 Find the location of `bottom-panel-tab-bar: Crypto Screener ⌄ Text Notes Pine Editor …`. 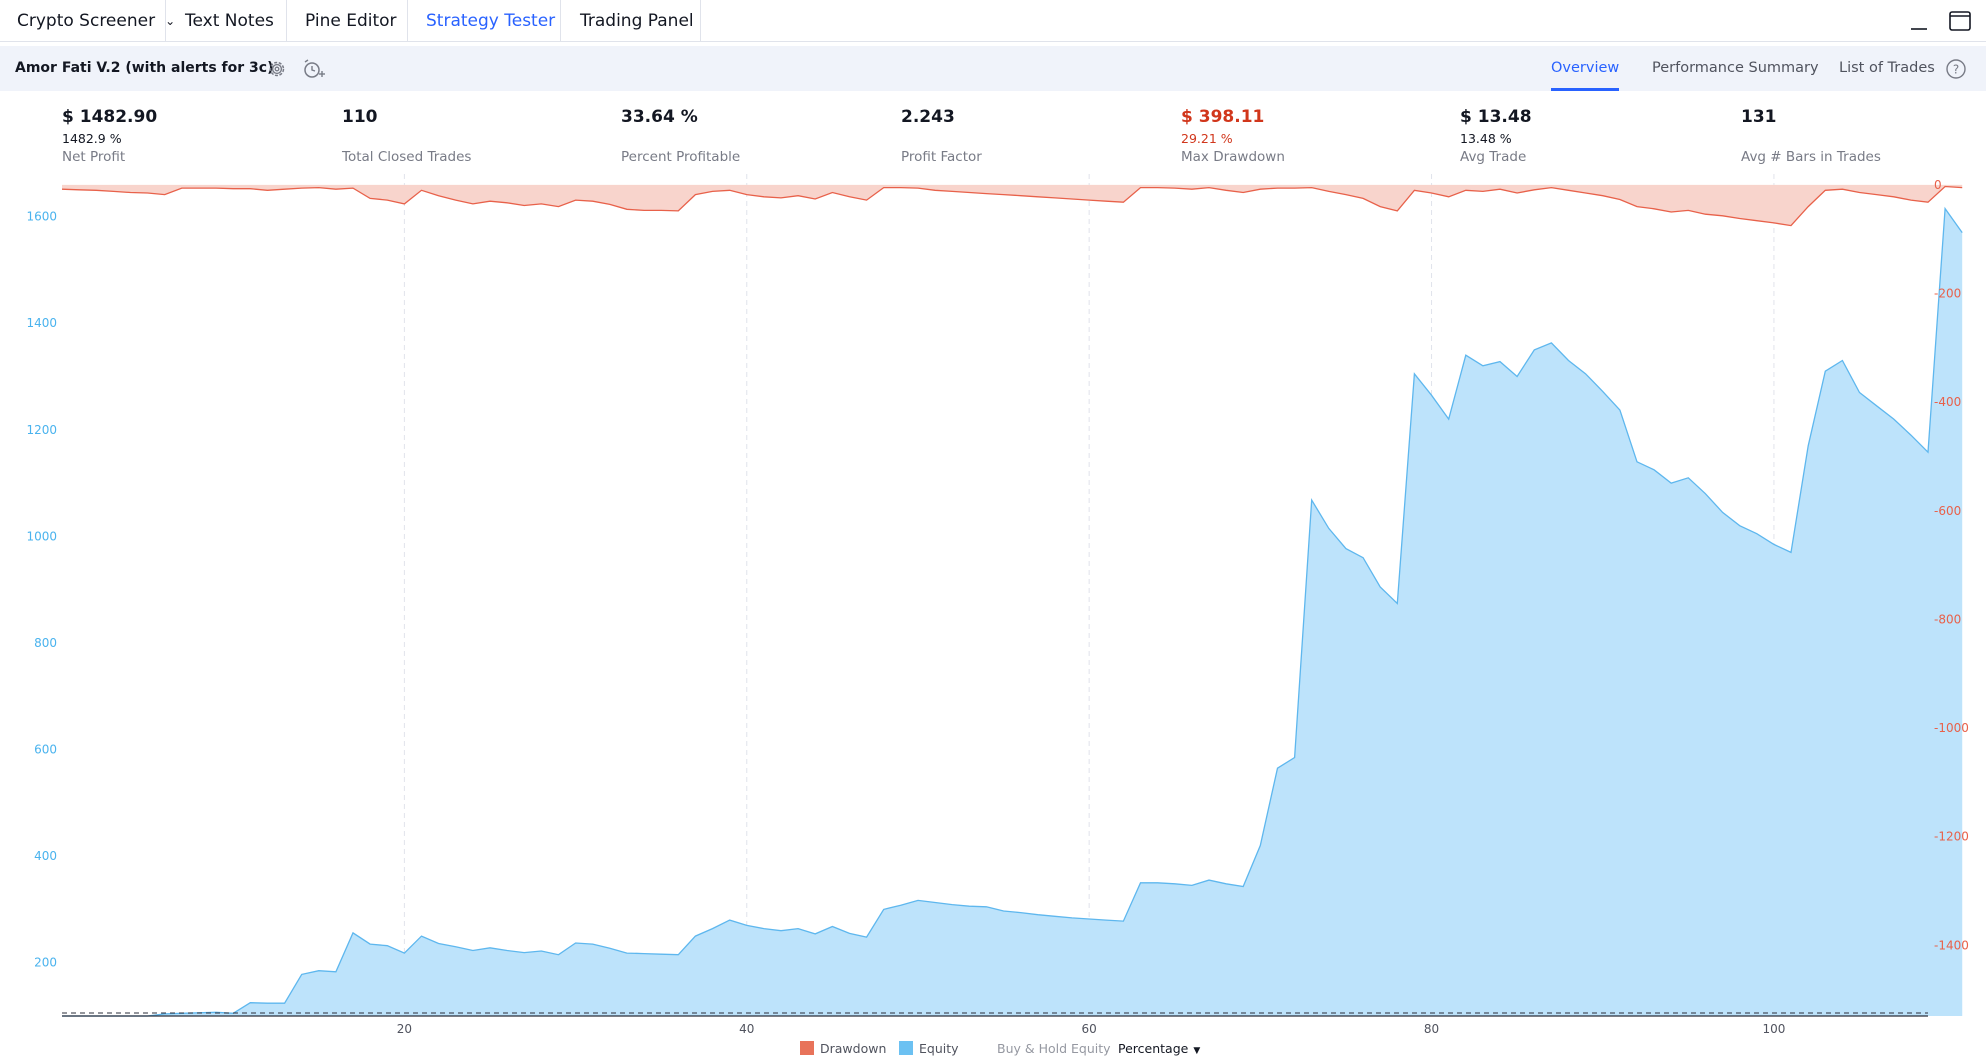

bottom-panel-tab-bar: Crypto Screener ⌄ Text Notes Pine Editor … is located at coordinates (993, 21).